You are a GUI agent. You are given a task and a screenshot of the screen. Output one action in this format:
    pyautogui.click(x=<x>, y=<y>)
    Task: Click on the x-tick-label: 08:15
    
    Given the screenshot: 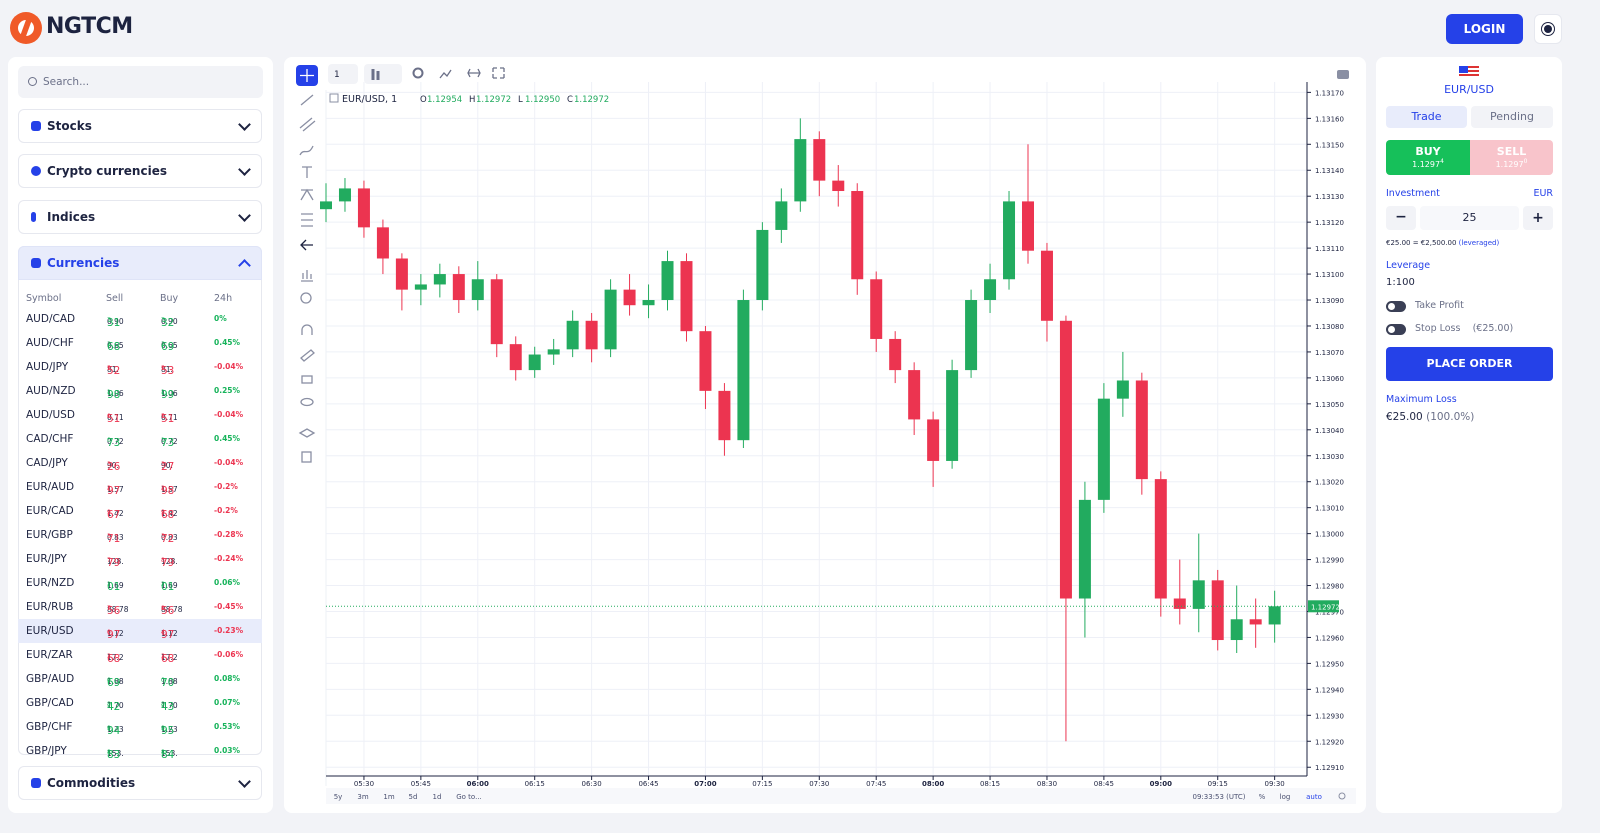 What is the action you would take?
    pyautogui.click(x=990, y=784)
    